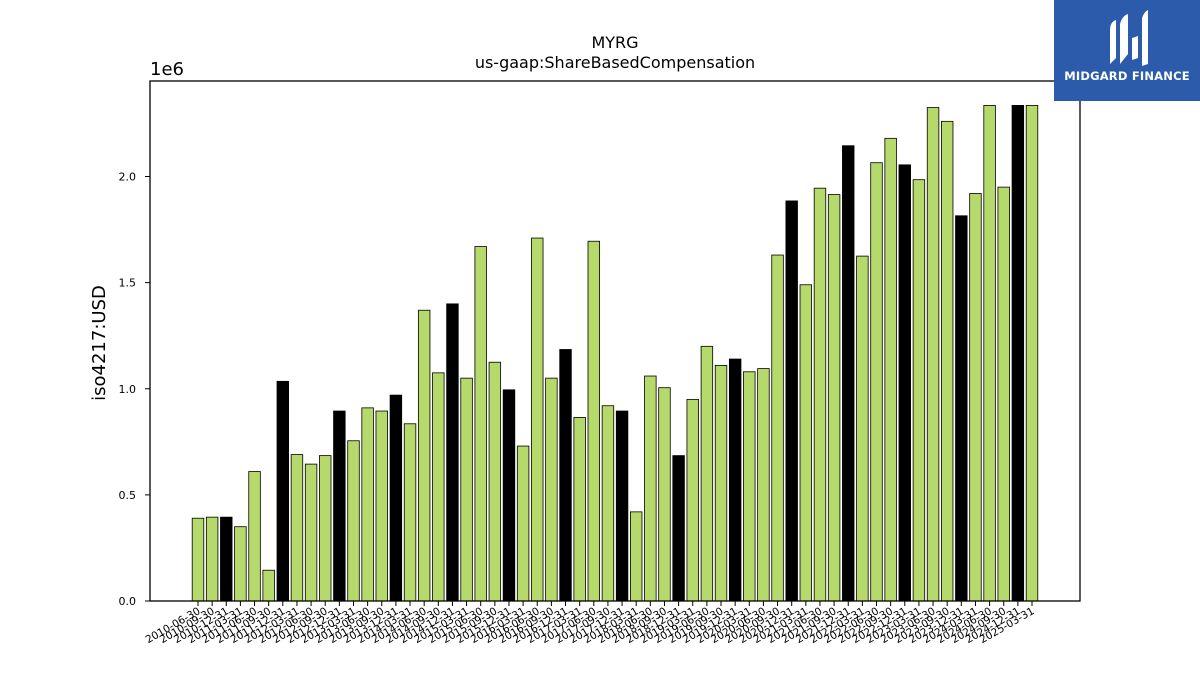  I want to click on logo-text: MIDGARD FINANCE, so click(1127, 76).